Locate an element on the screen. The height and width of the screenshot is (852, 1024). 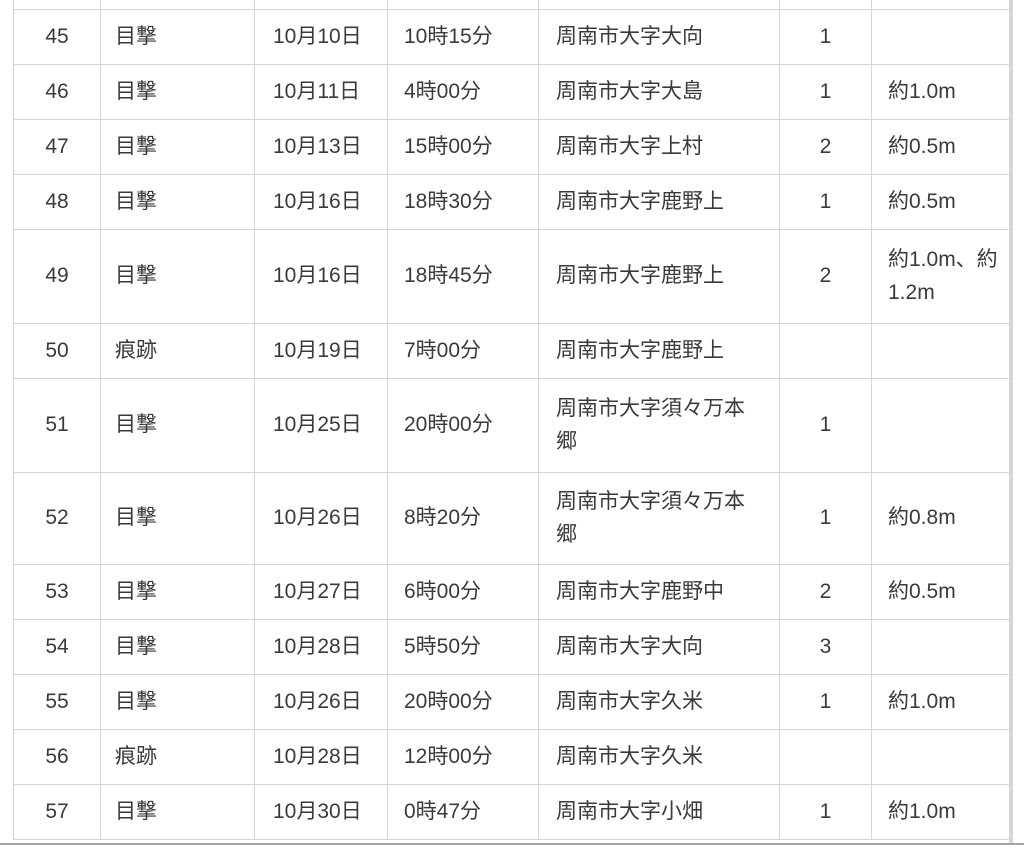
table-row-partial is located at coordinates (511, 5).